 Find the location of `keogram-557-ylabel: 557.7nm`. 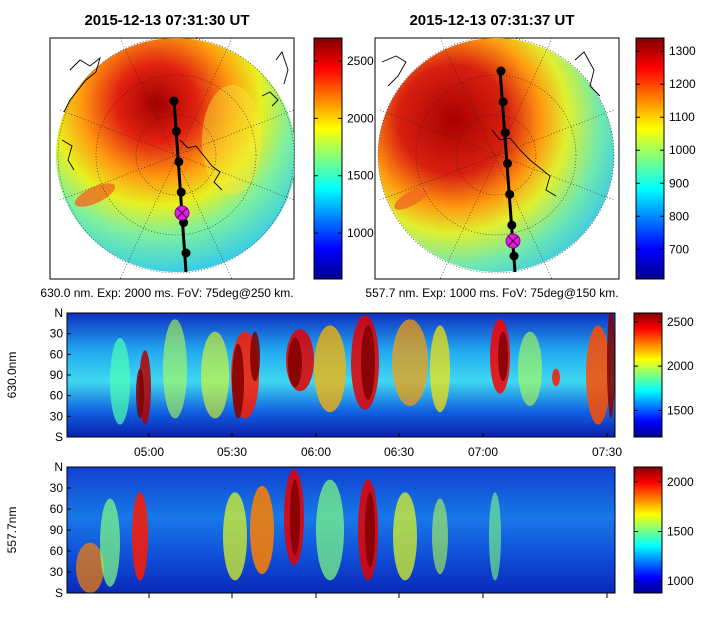

keogram-557-ylabel: 557.7nm is located at coordinates (12, 530).